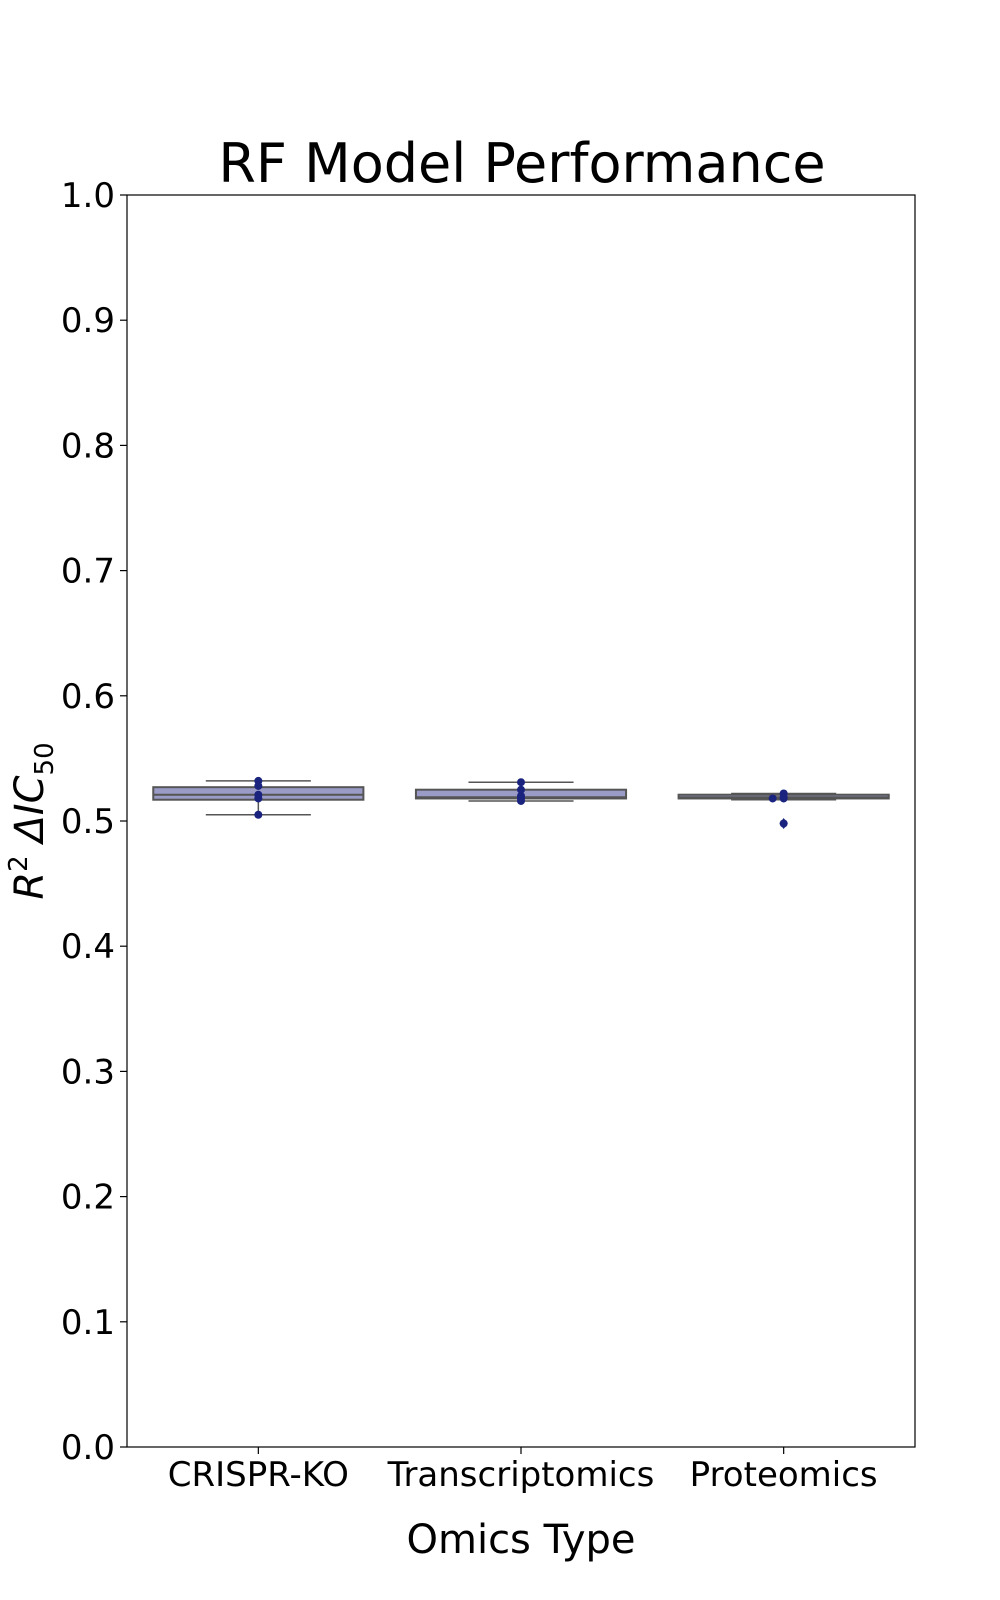  I want to click on y-tick-label: 0.1, so click(88, 1323).